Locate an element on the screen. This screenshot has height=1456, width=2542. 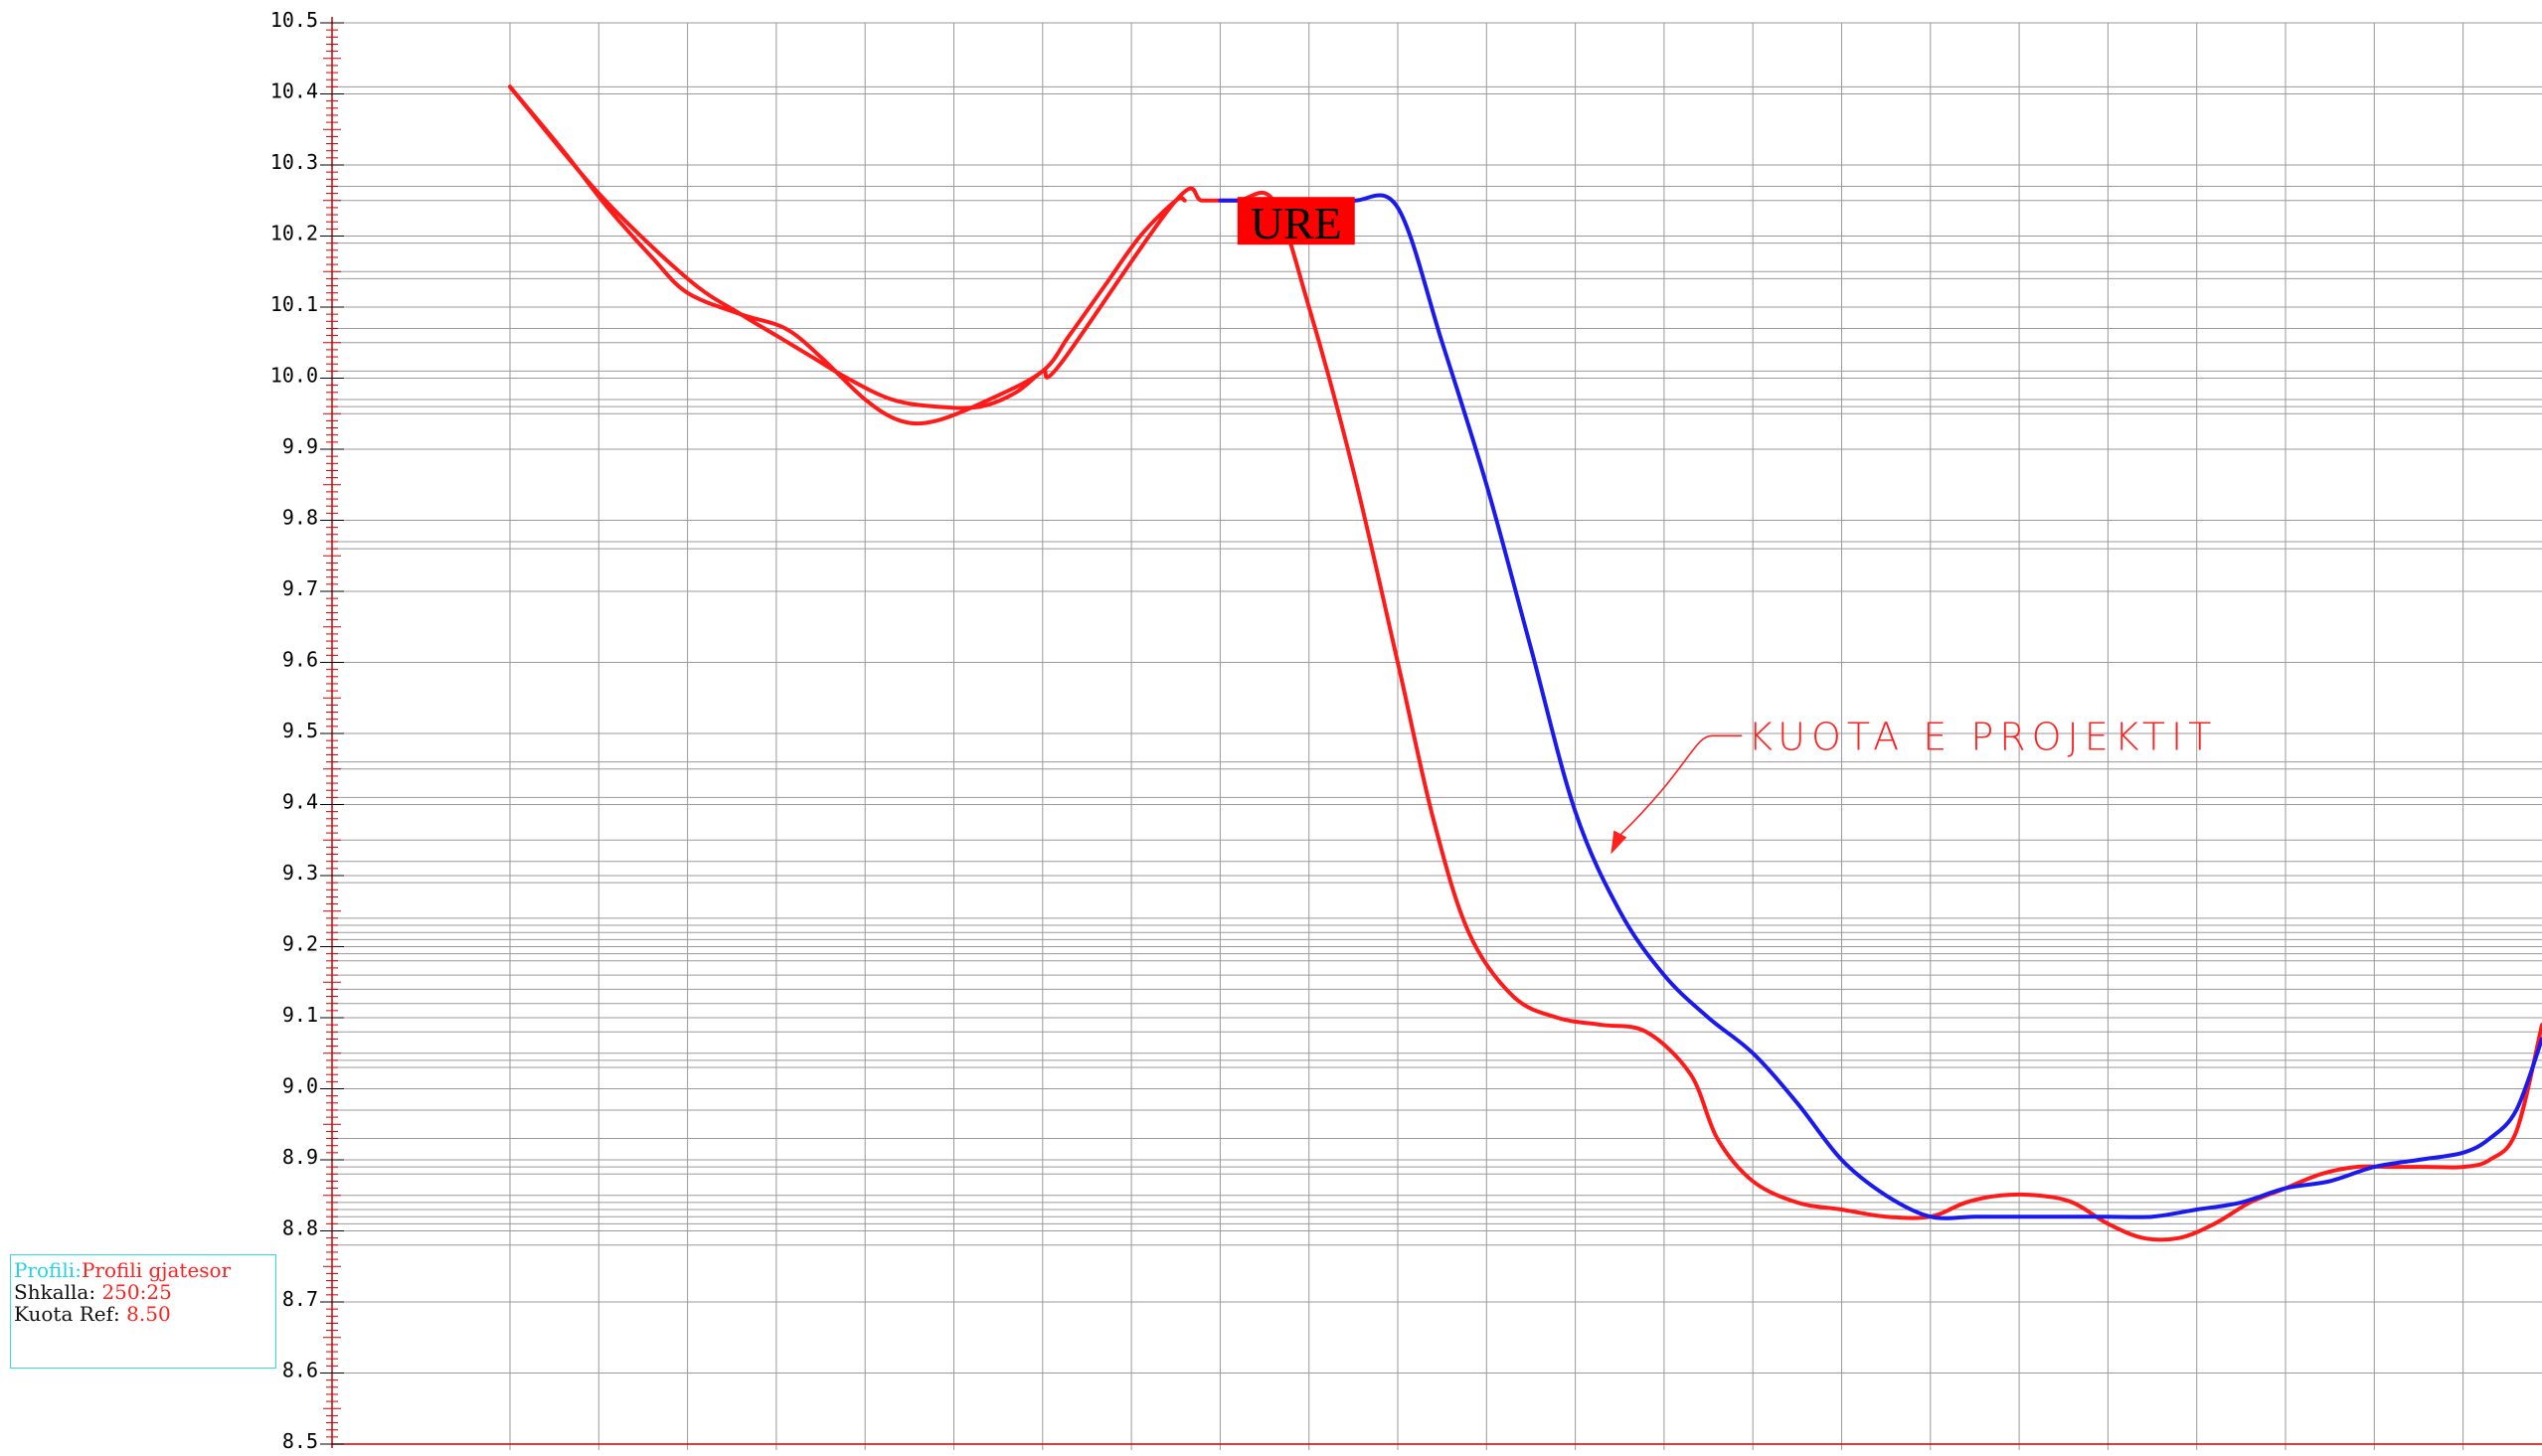
kuota-projektit-label: KUOTA E PROJEKTIT is located at coordinates (1982, 736).